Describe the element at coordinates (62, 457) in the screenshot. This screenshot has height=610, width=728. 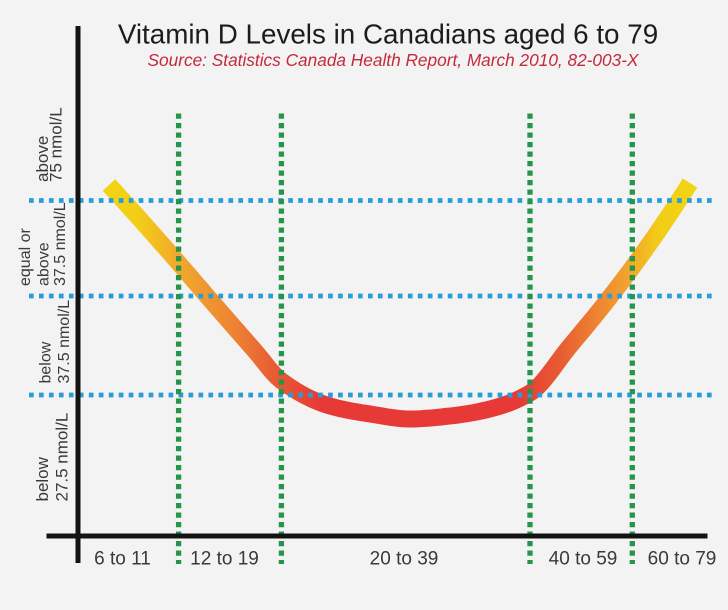
I see `svg-text: 27.5 nmol/L` at that location.